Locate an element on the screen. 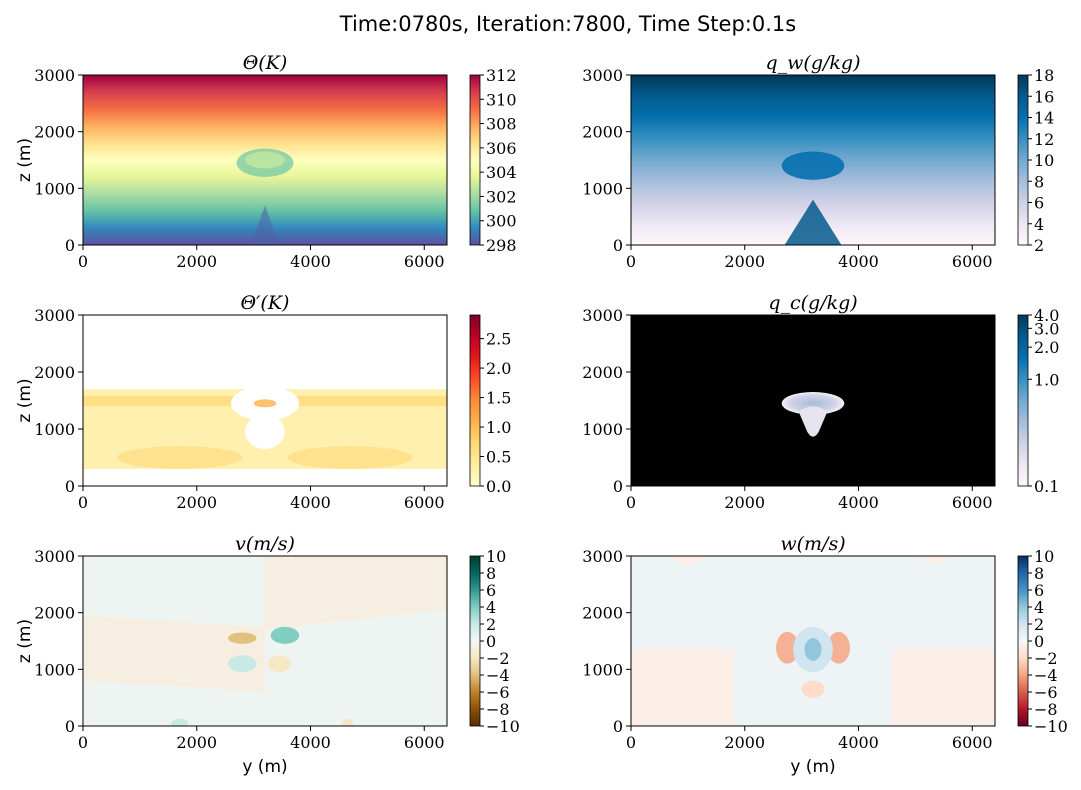 Image resolution: width=1081 pixels, height=790 pixels. w-down-lower is located at coordinates (813, 689).